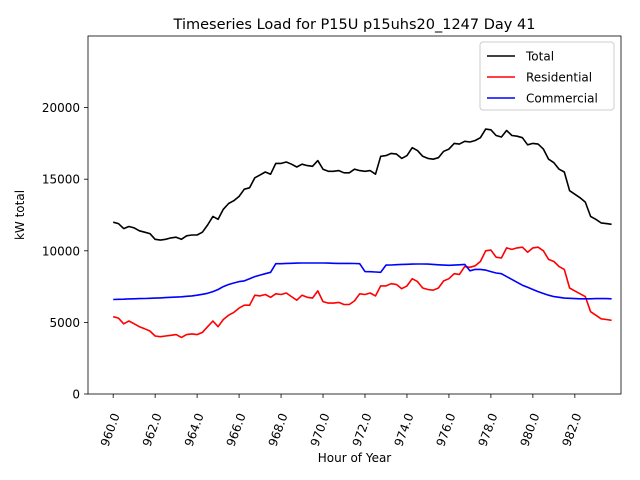  What do you see at coordinates (362, 281) in the screenshot?
I see `series-line-commercial` at bounding box center [362, 281].